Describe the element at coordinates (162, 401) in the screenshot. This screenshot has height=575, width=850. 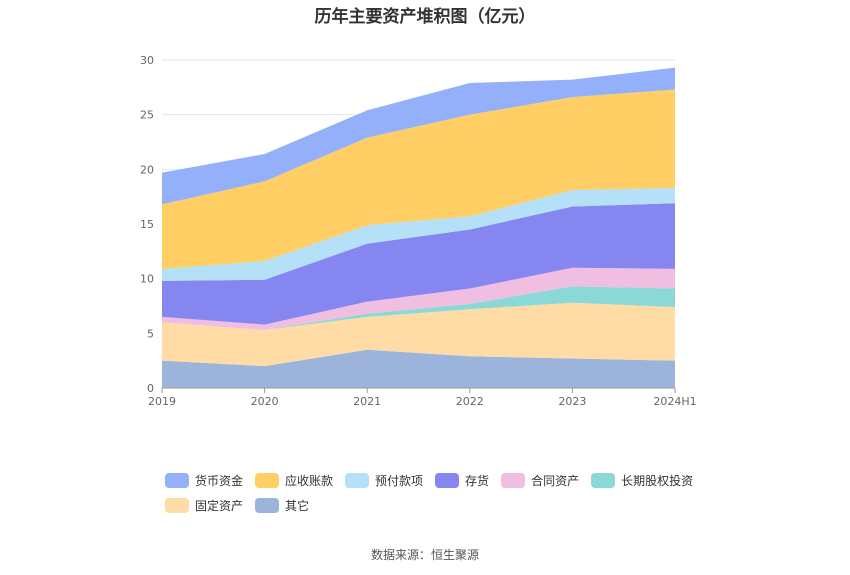
I see `x-tick-label: 2019` at that location.